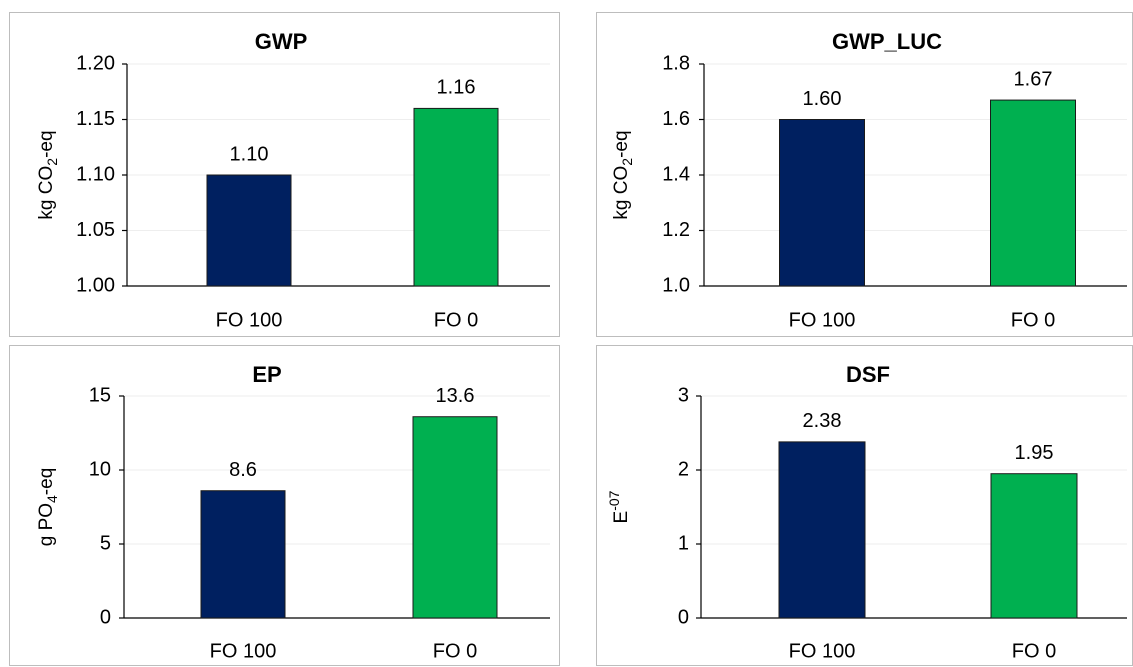 The image size is (1133, 667). I want to click on data-label: 8.6, so click(243, 470).